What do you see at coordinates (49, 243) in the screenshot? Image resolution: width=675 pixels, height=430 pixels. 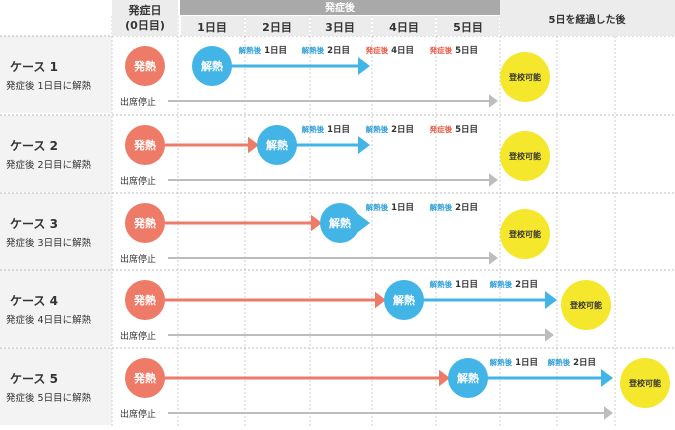 I see `case-subtitle: 発症後 3日目に解熱` at bounding box center [49, 243].